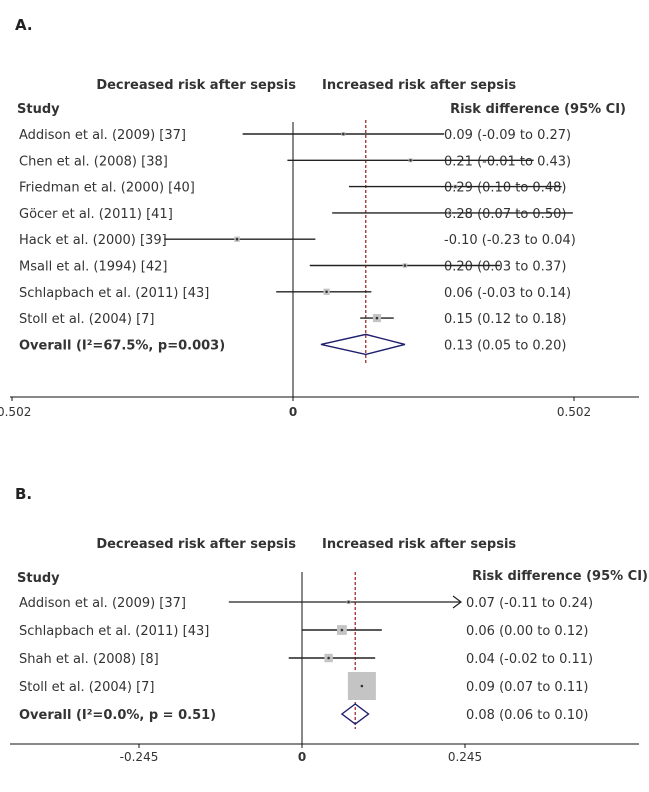 The width and height of the screenshot is (649, 792). I want to click on study-ci-text: 0.29 (0.10 to 0.48), so click(505, 188).